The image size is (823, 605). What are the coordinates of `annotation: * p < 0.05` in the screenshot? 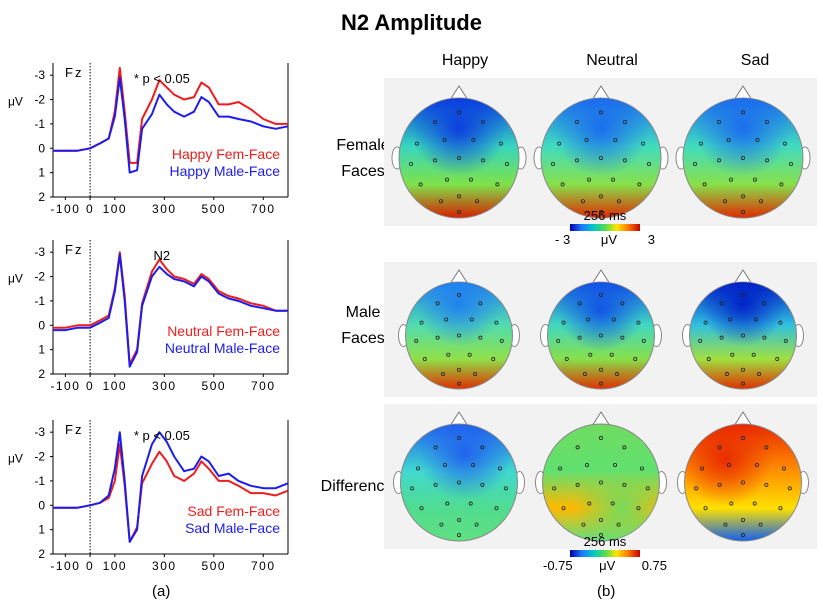 It's located at (162, 435).